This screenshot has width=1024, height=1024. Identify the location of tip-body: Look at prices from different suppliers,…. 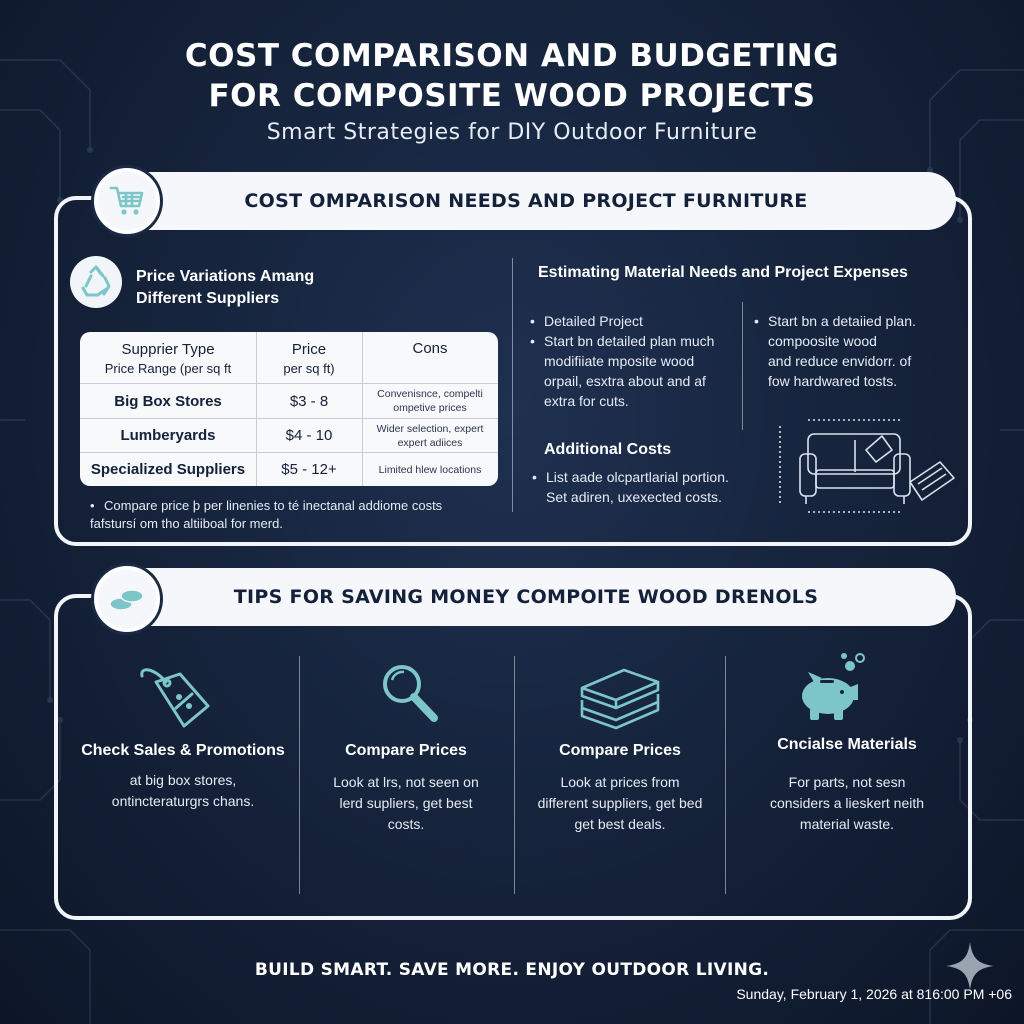
(620, 803).